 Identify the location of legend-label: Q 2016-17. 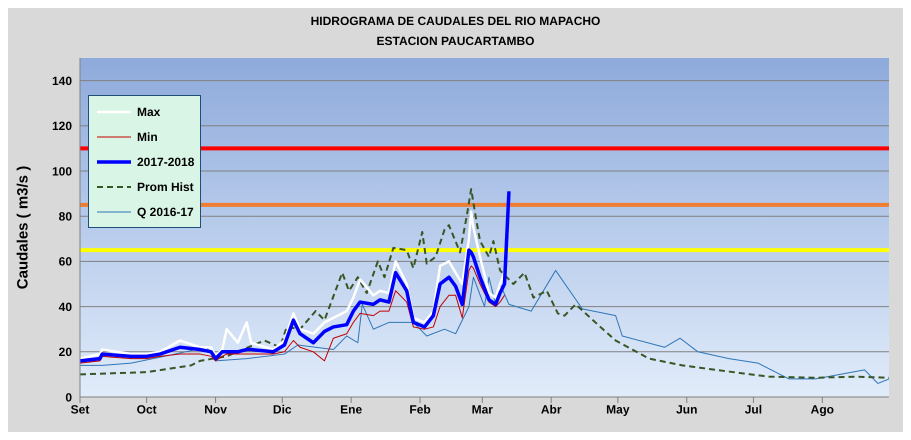
(165, 211).